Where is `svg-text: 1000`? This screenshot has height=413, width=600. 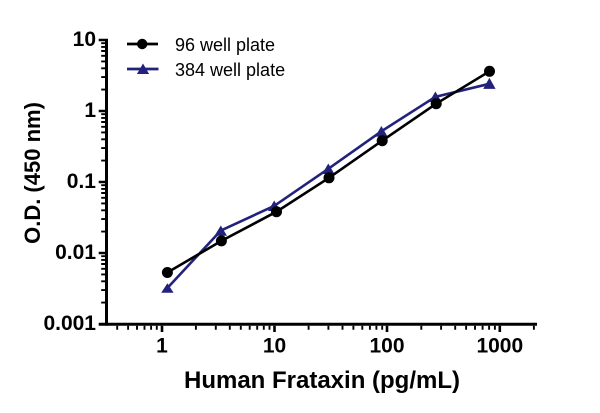
svg-text: 1000 is located at coordinates (499, 346).